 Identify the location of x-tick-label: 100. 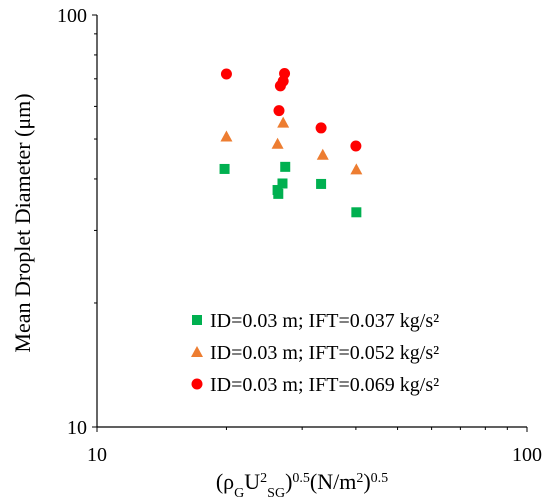
(527, 455).